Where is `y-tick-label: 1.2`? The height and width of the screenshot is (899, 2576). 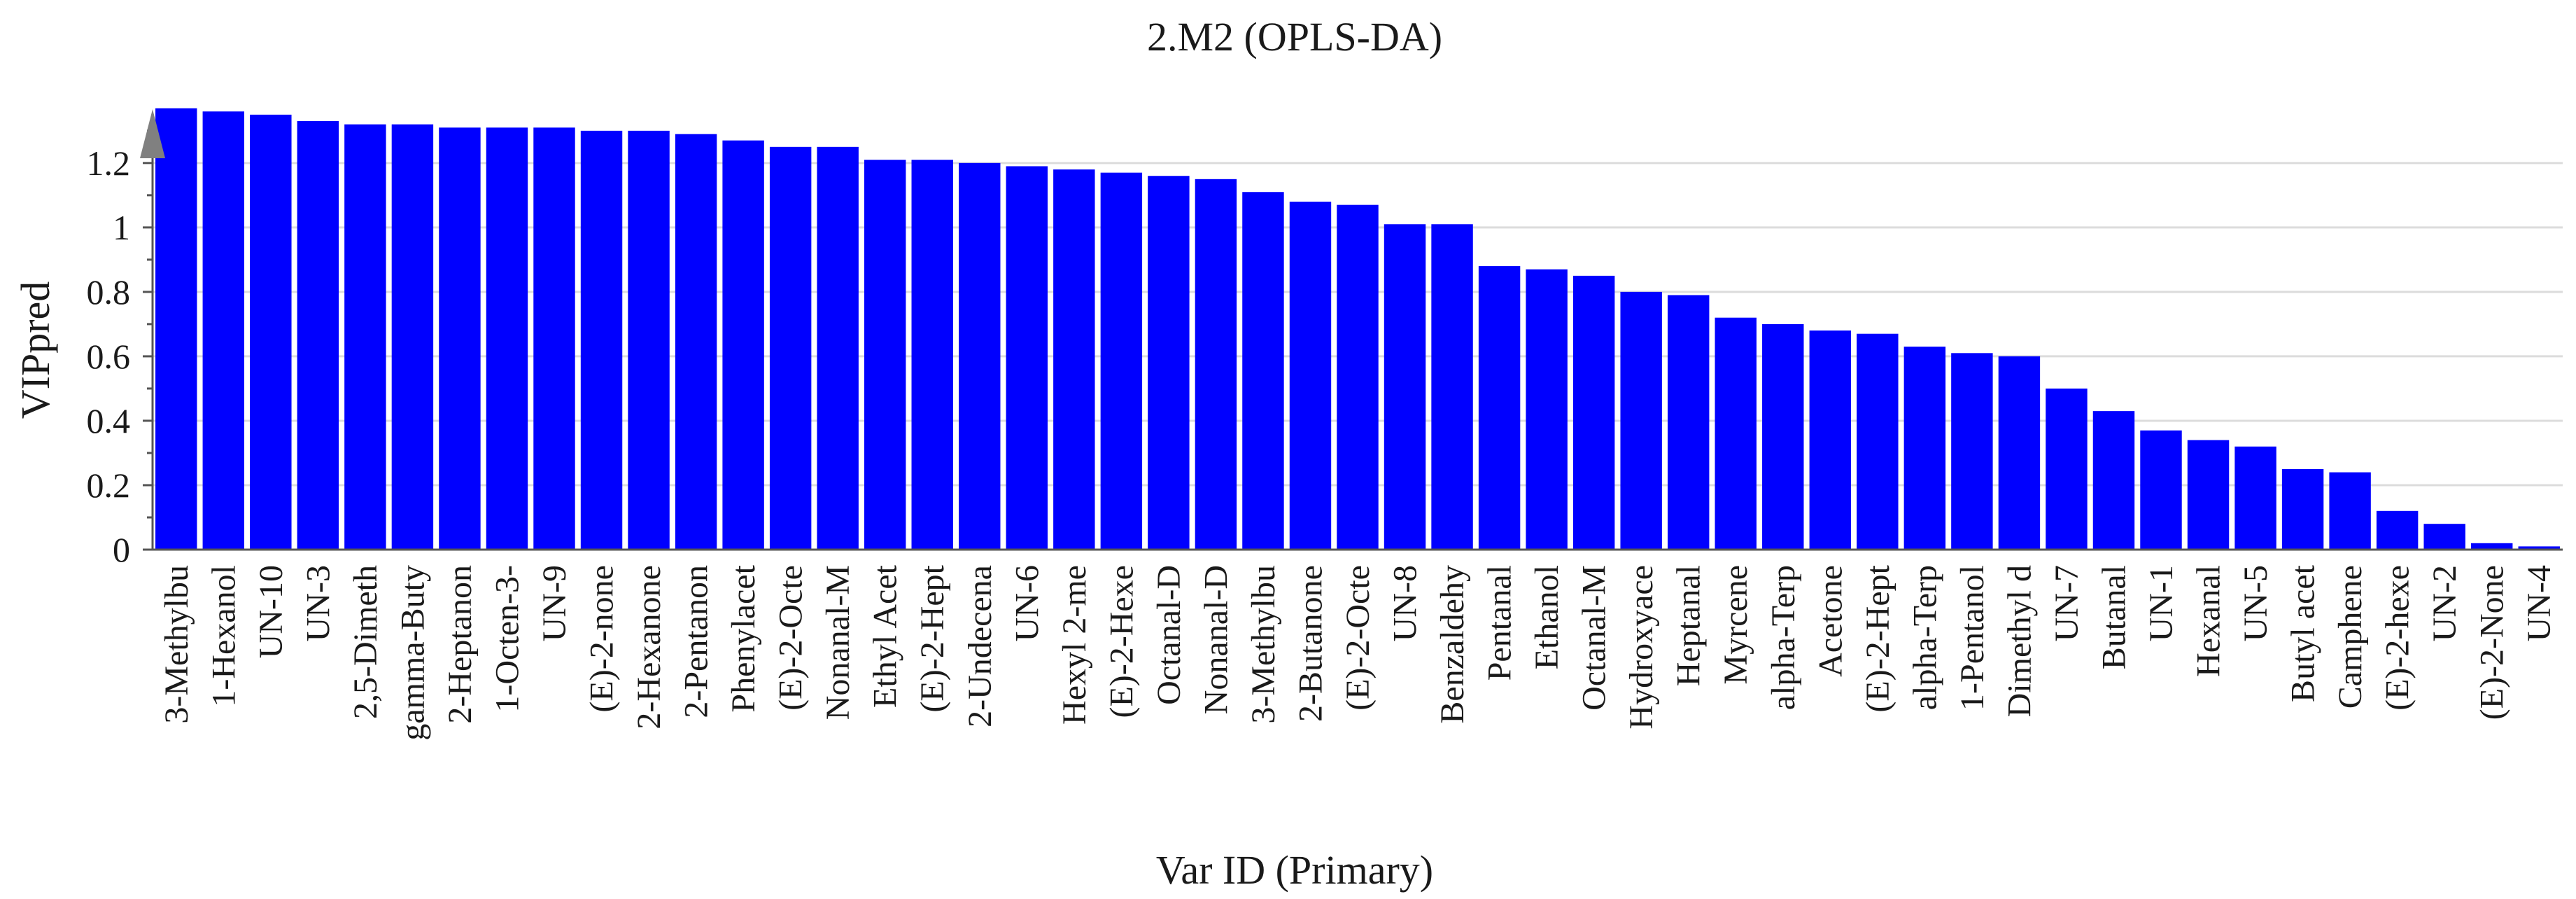
y-tick-label: 1.2 is located at coordinates (109, 163).